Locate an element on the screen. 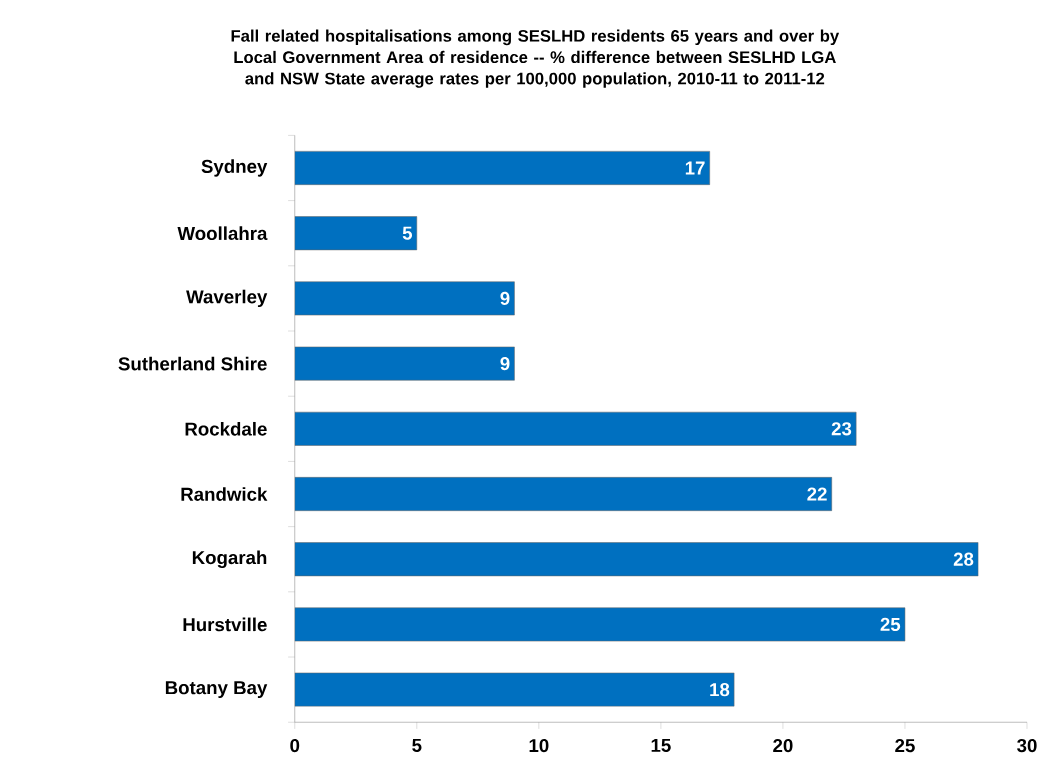 The image size is (1063, 776). x-tick-label: 15 is located at coordinates (661, 745).